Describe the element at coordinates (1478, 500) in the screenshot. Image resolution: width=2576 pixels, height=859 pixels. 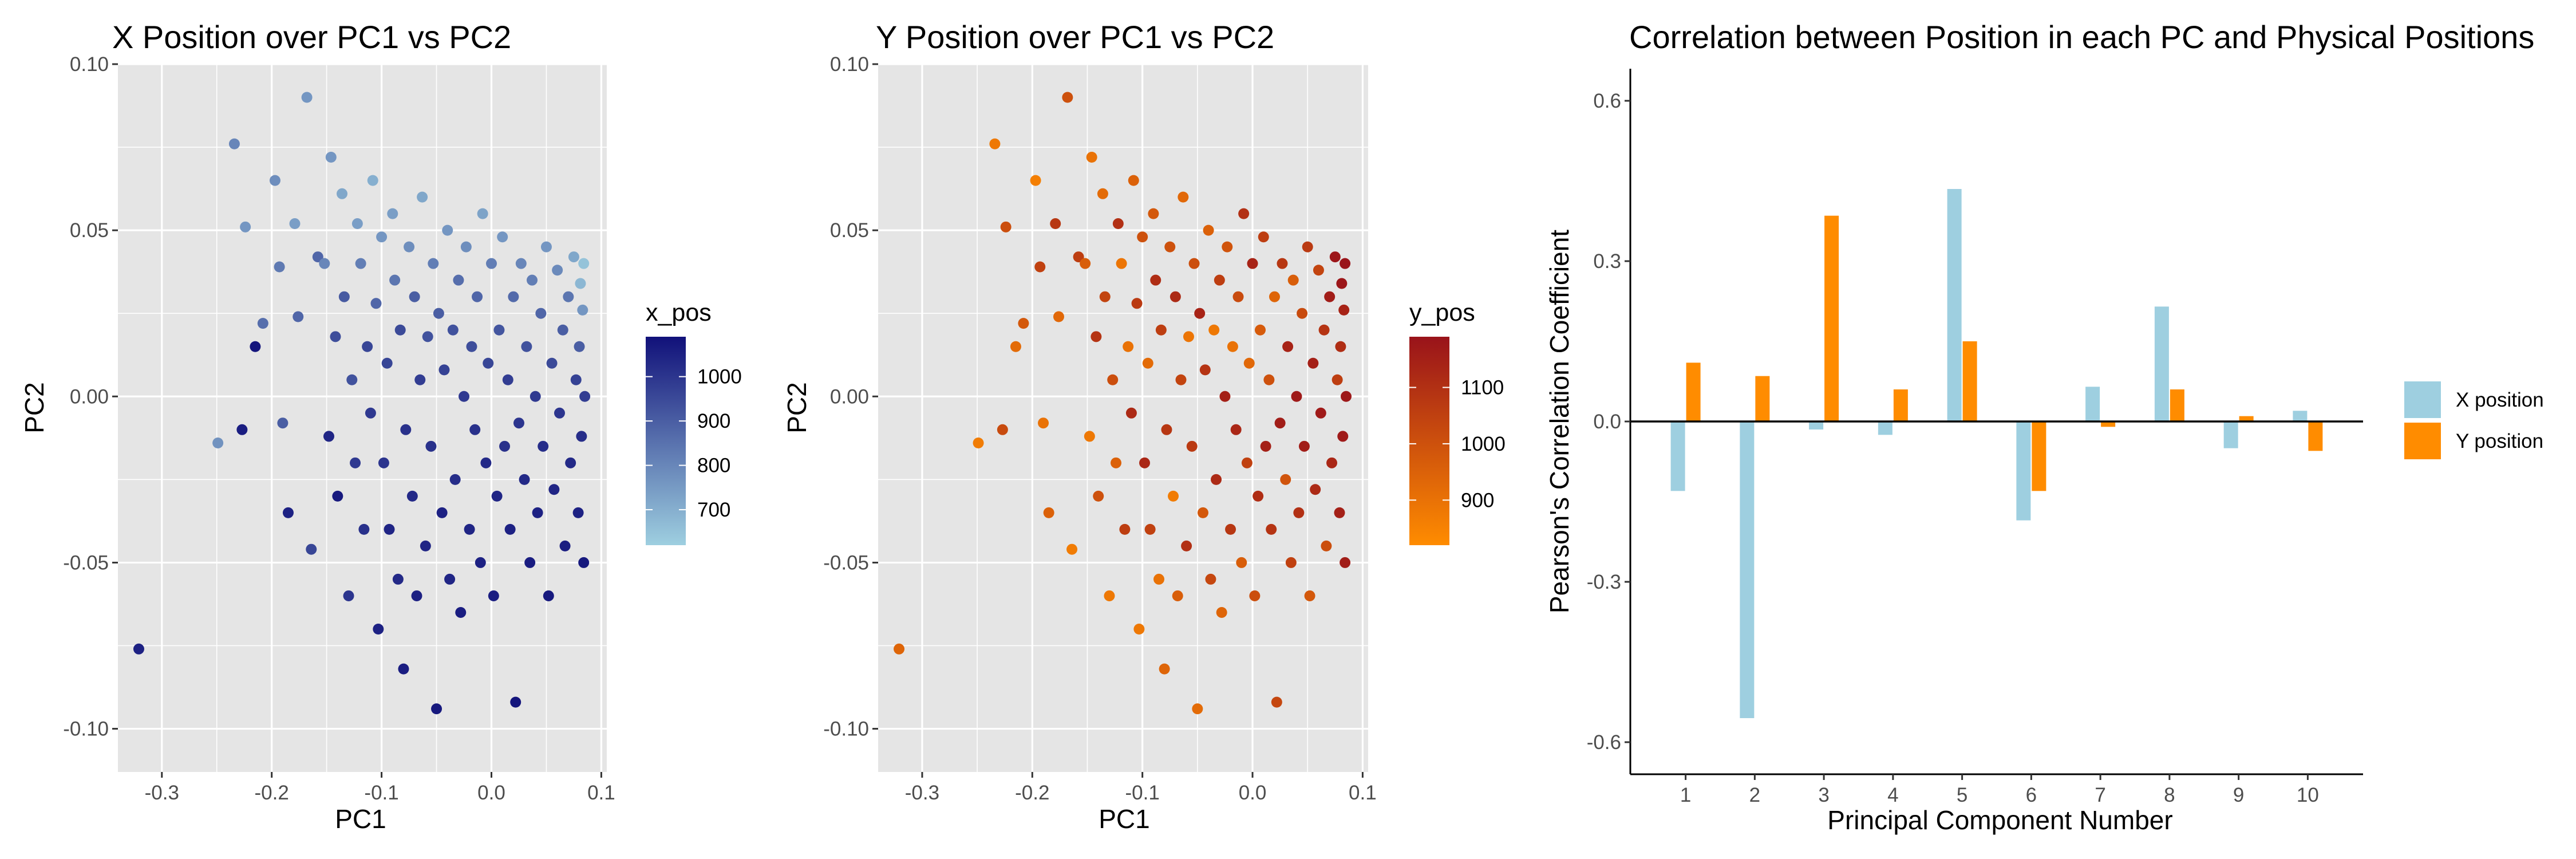
I see `colorbar-label: 900` at that location.